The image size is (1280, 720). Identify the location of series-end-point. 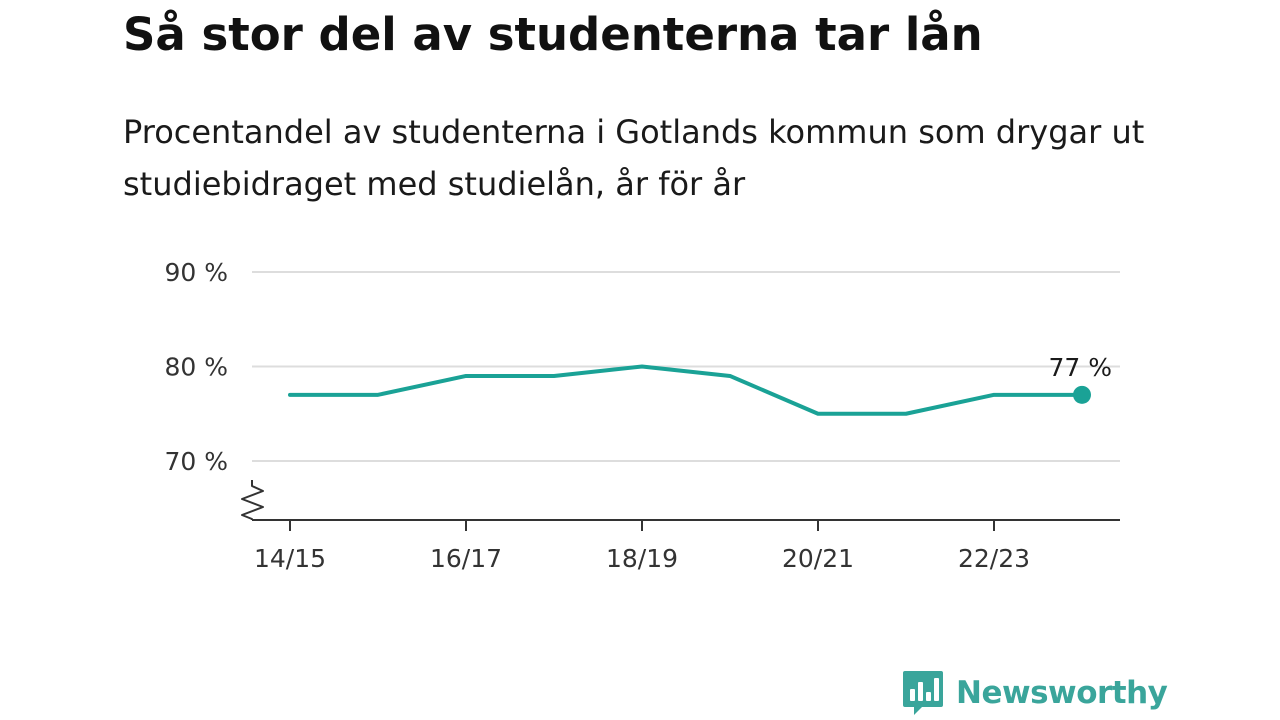
(1082, 394).